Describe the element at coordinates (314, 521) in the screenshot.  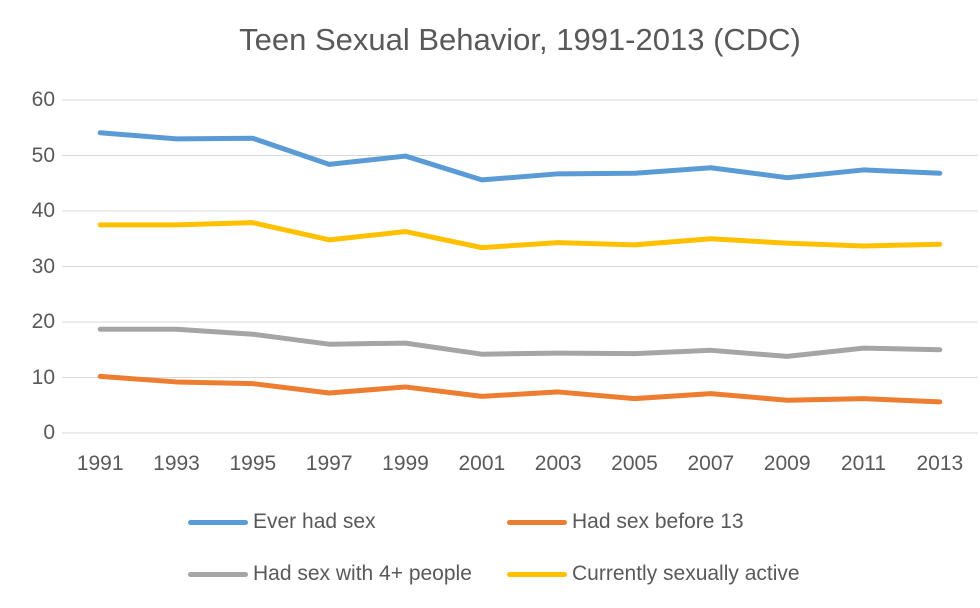
I see `legend-label: Ever had sex` at that location.